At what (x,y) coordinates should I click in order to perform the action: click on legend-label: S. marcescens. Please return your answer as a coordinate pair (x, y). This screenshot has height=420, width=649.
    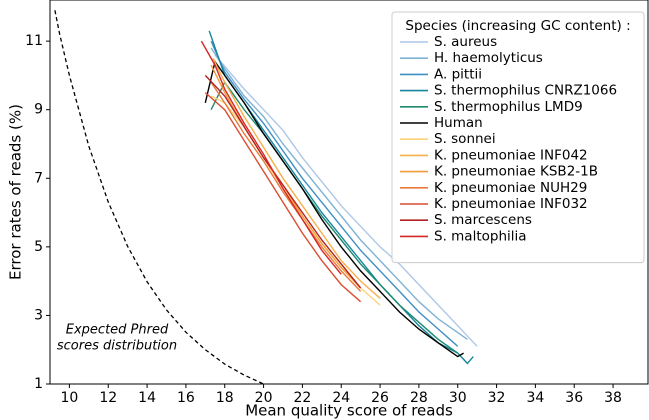
    Looking at the image, I should click on (483, 220).